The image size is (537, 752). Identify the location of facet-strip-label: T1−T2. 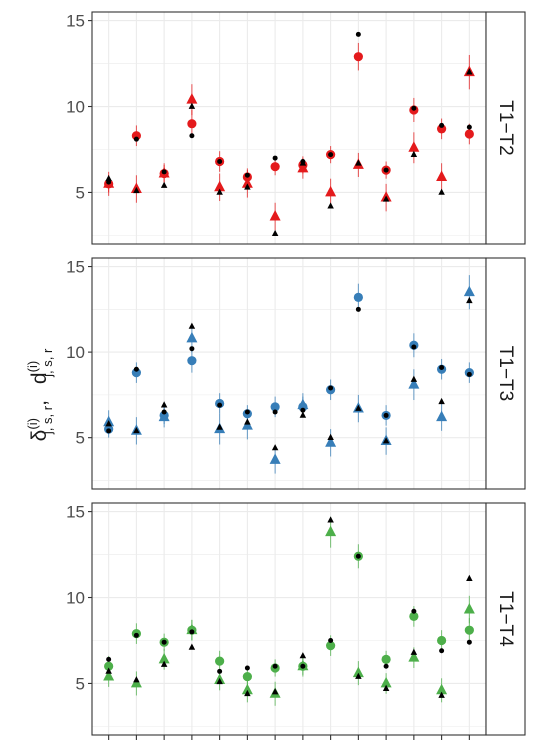
(505, 127).